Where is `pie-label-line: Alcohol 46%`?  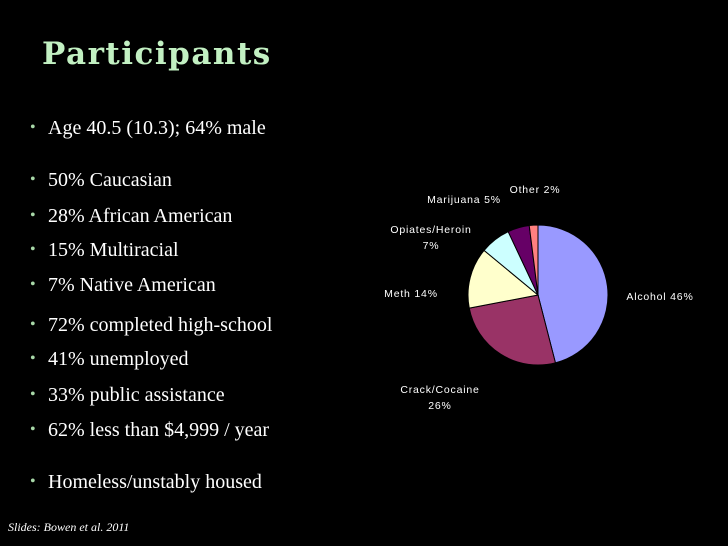
pie-label-line: Alcohol 46% is located at coordinates (659, 297).